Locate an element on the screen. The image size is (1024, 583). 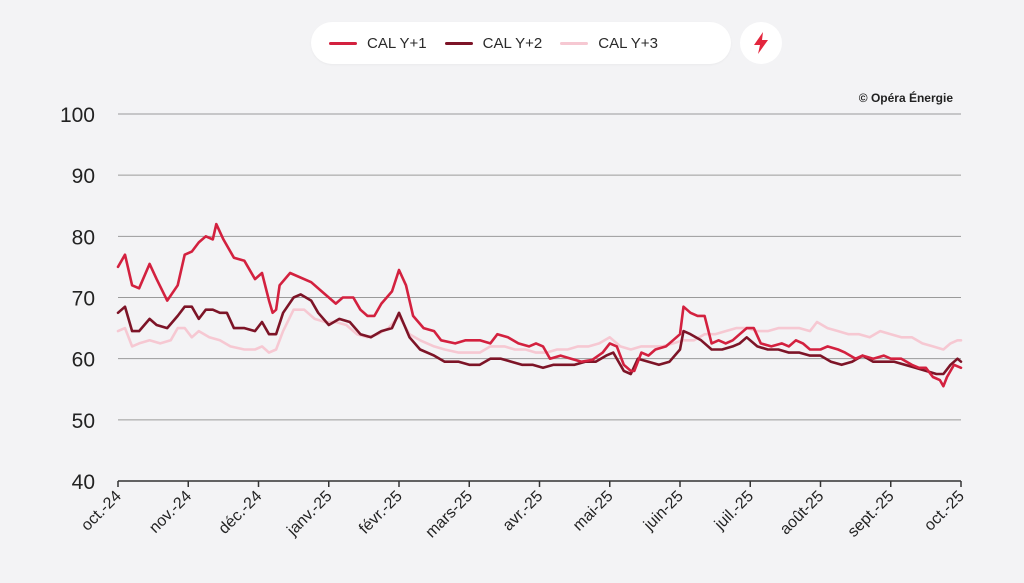
legend-item-cal-y3: CAL Y+3 is located at coordinates (609, 43).